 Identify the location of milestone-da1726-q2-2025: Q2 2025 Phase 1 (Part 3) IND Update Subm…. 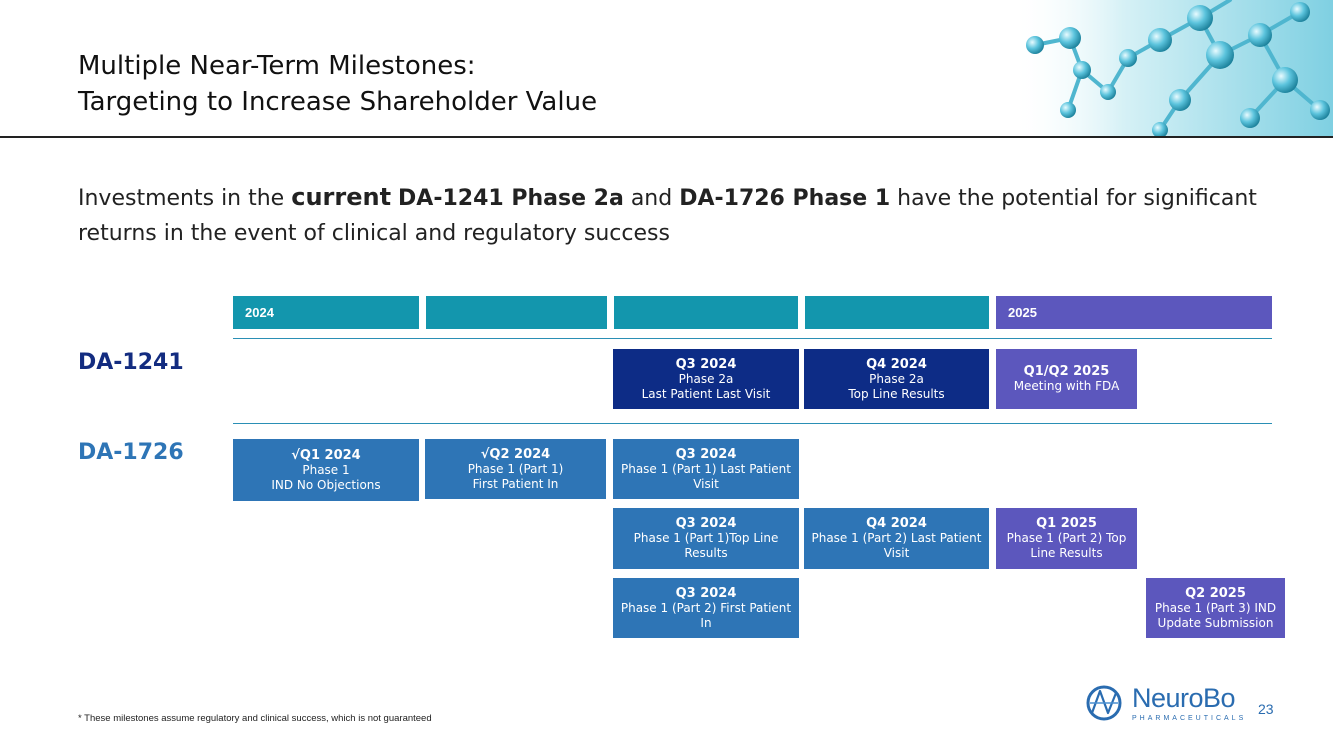
(1215, 608).